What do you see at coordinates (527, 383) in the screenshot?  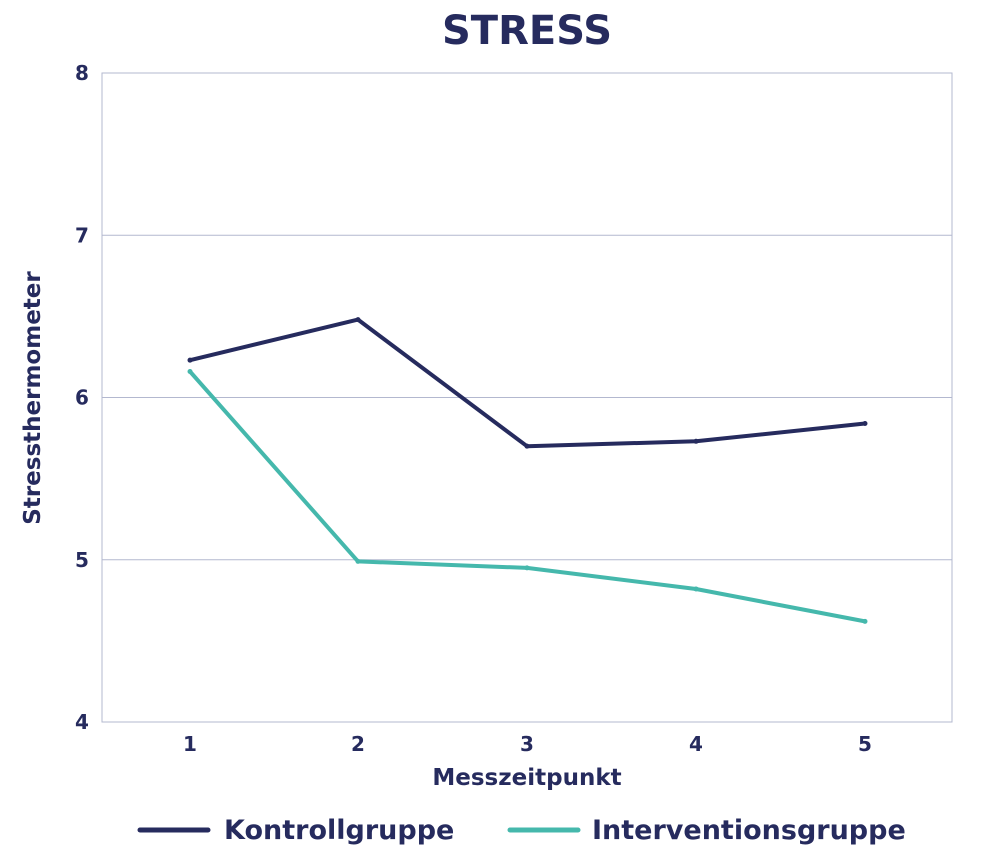 I see `series-line-kontrollgruppe` at bounding box center [527, 383].